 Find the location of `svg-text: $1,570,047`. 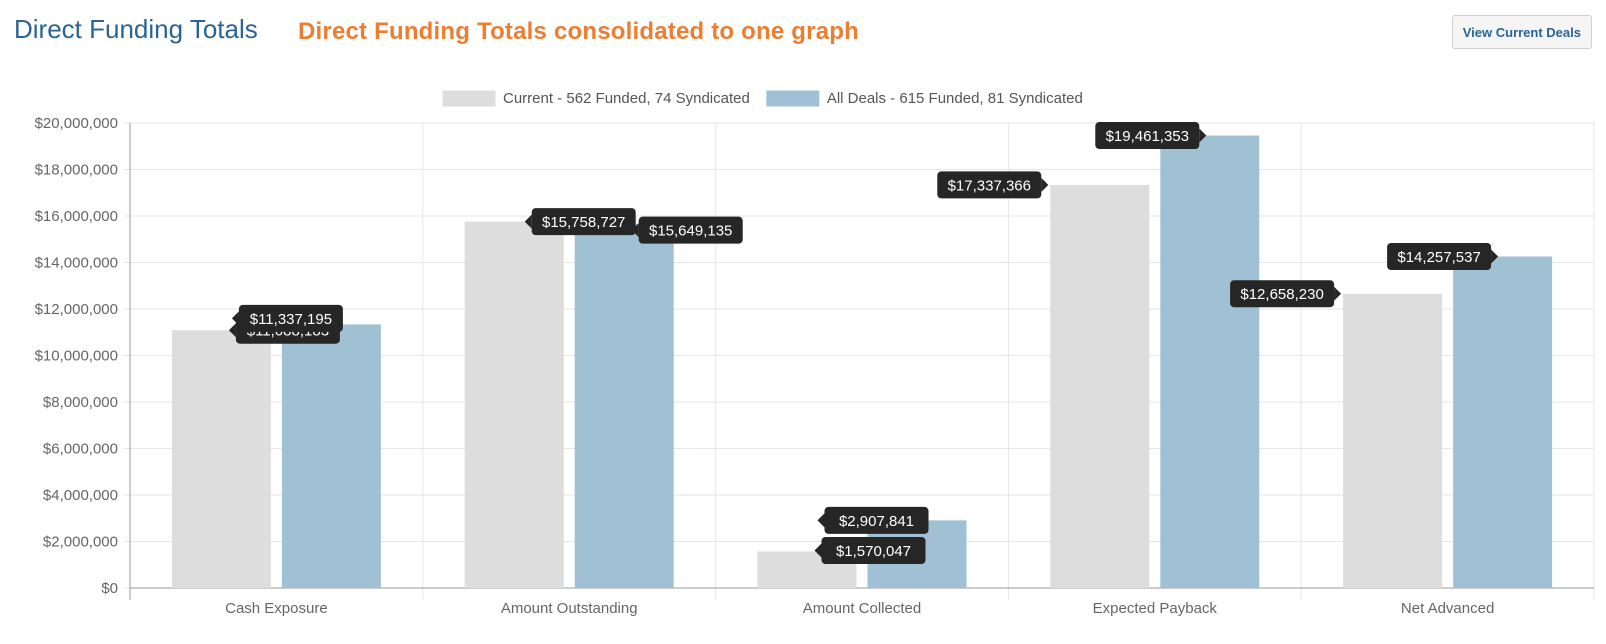

svg-text: $1,570,047 is located at coordinates (873, 551).